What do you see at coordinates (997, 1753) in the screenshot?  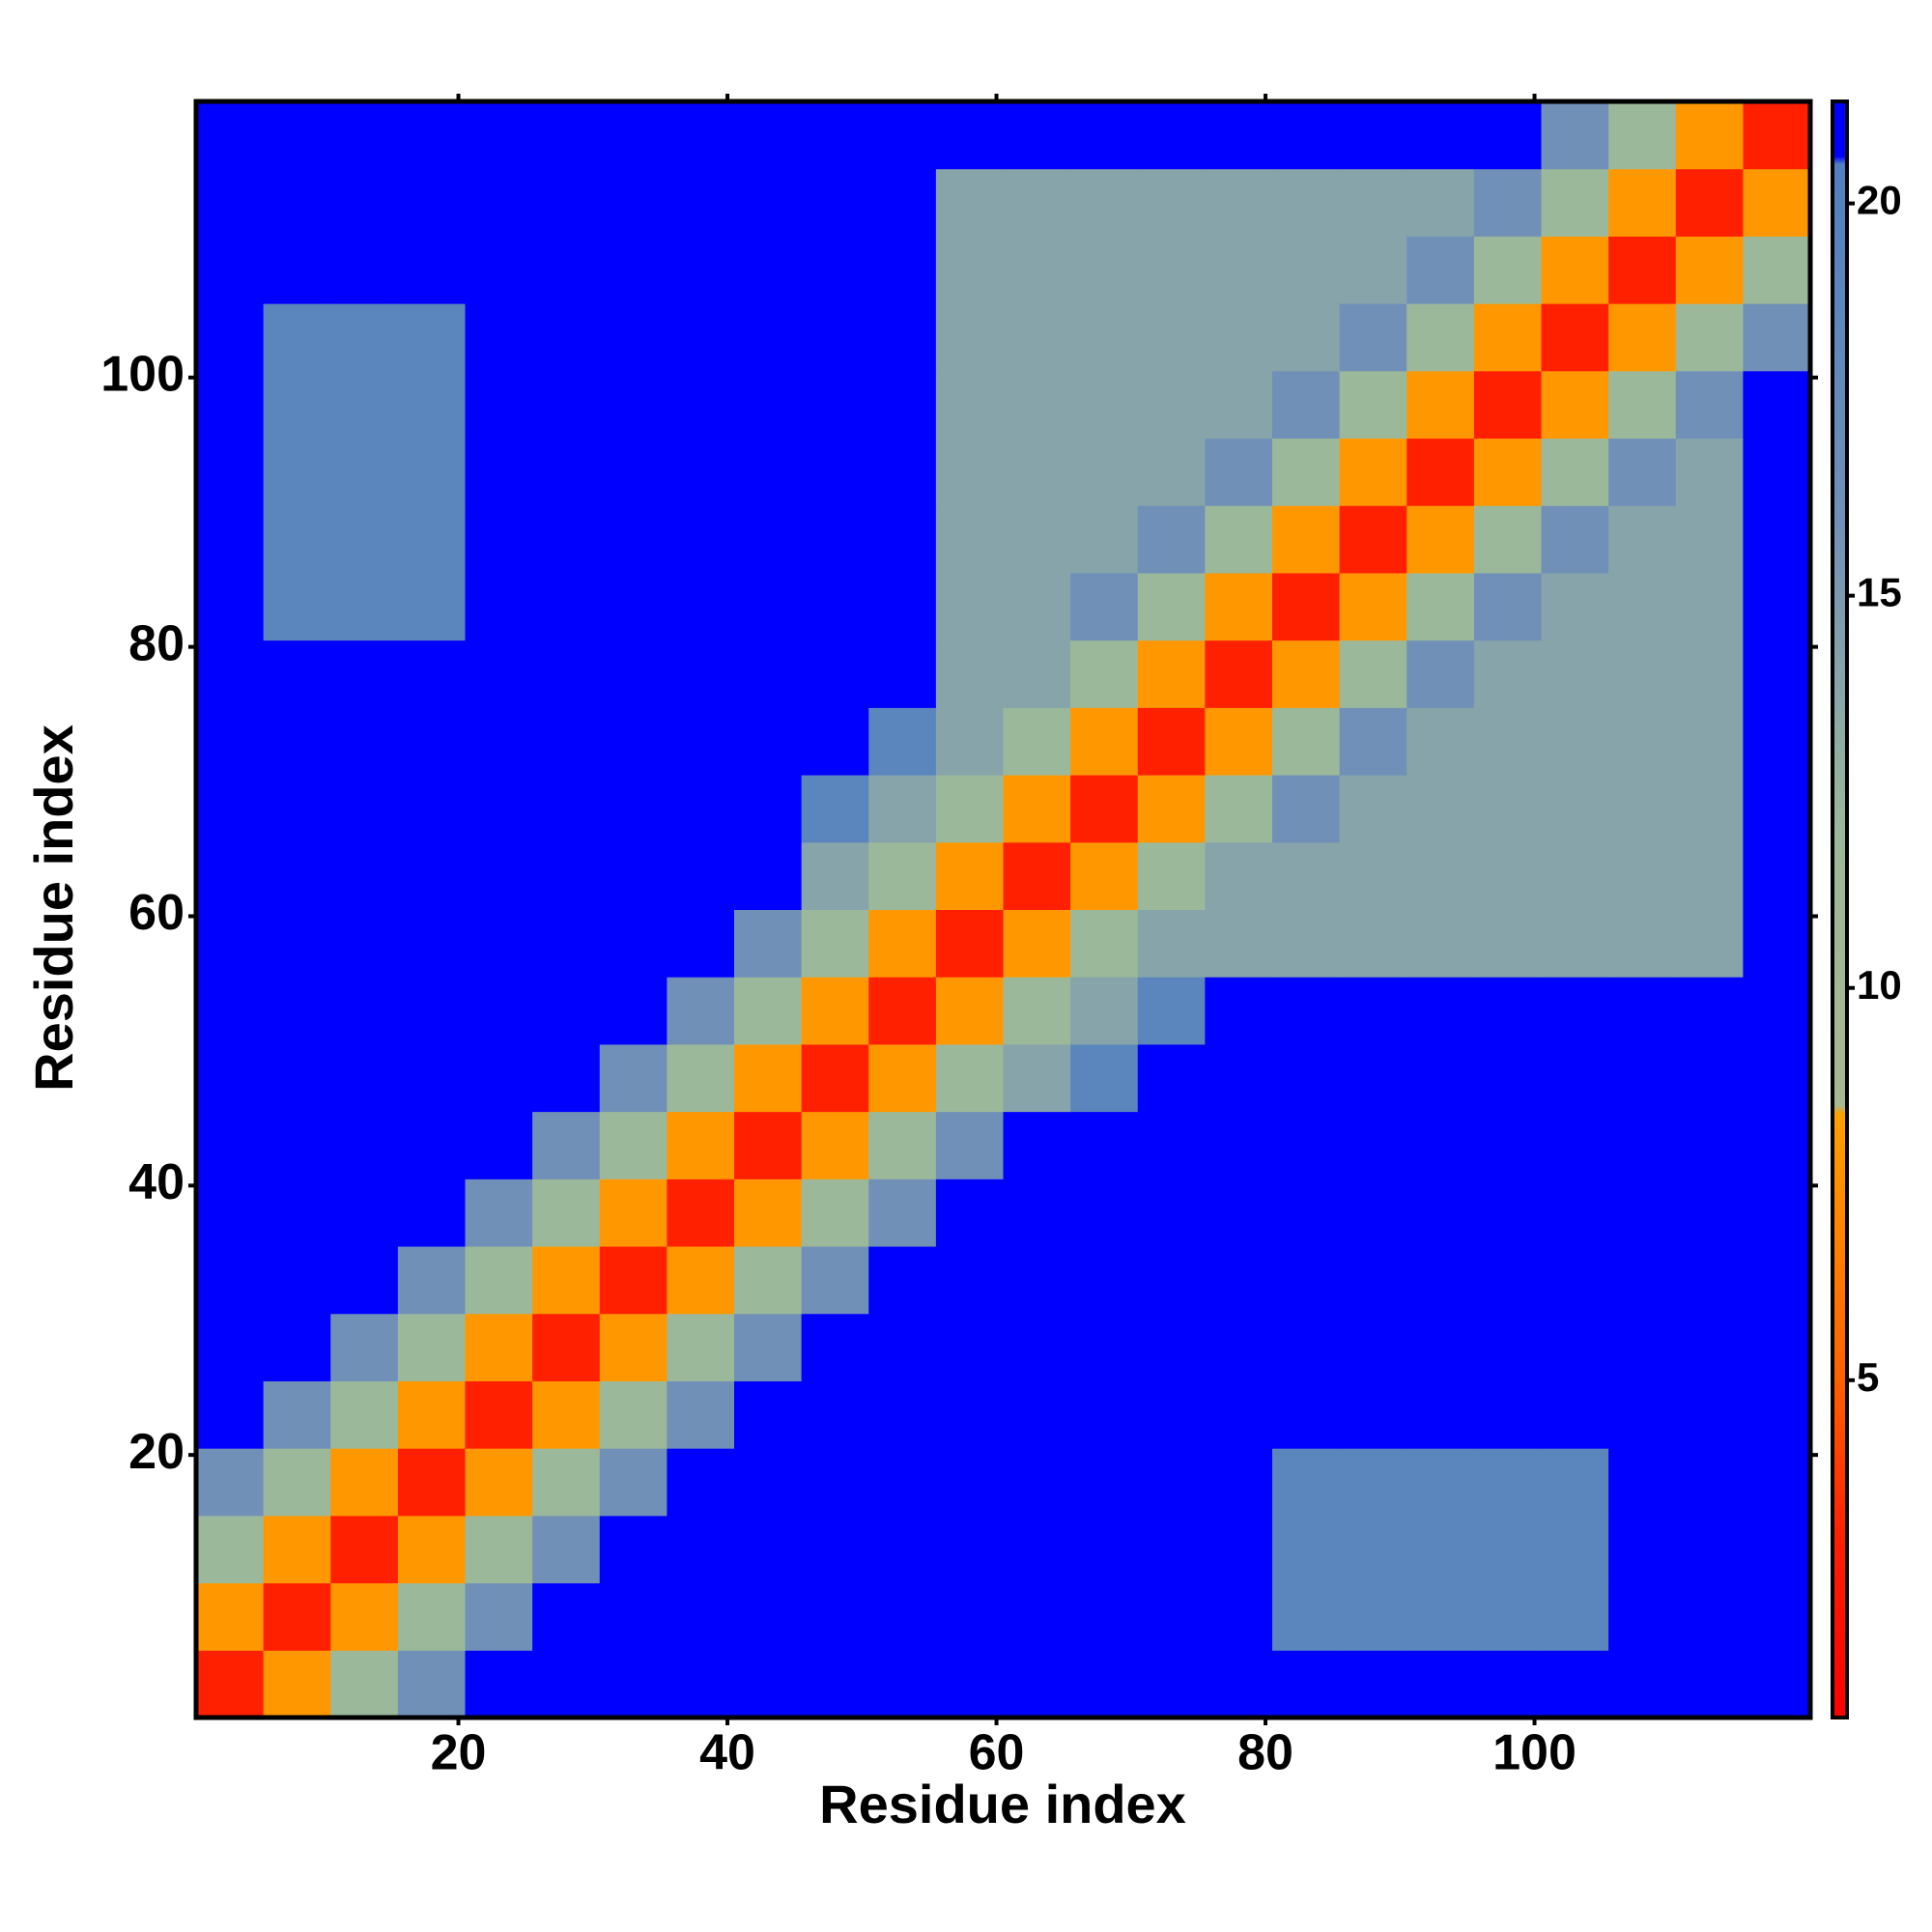 I see `x-tick-label: 60` at bounding box center [997, 1753].